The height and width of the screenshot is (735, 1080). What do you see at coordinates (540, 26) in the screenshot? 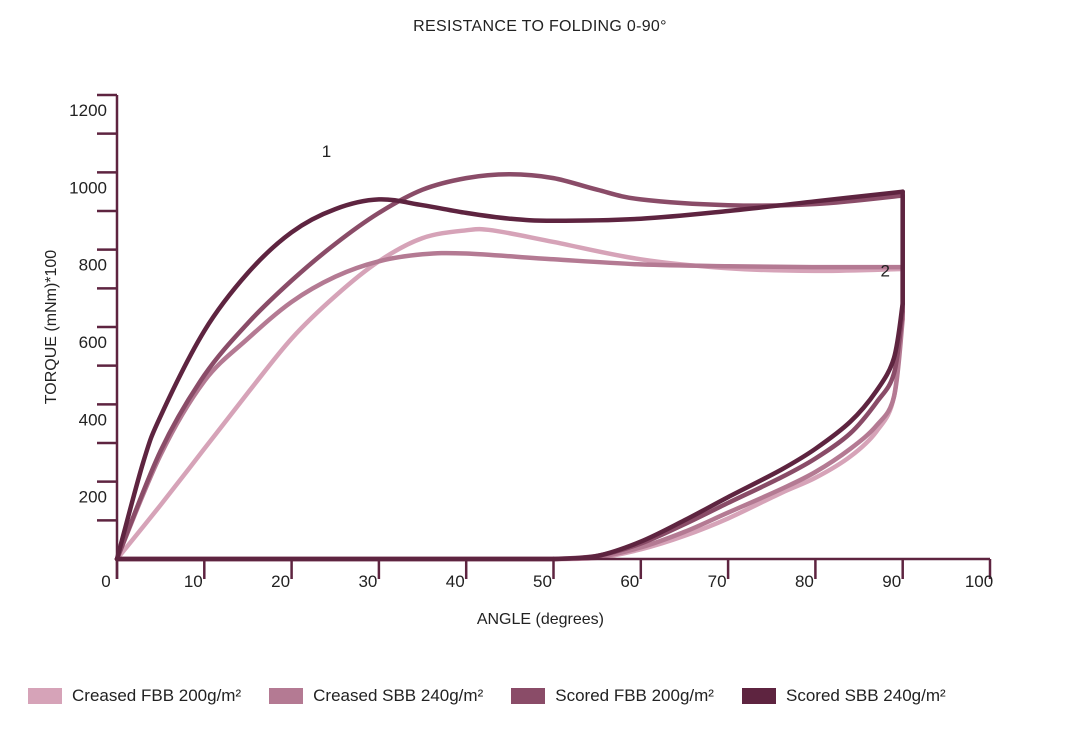
I see `chart-title: RESISTANCE TO FOLDING 0-90°` at bounding box center [540, 26].